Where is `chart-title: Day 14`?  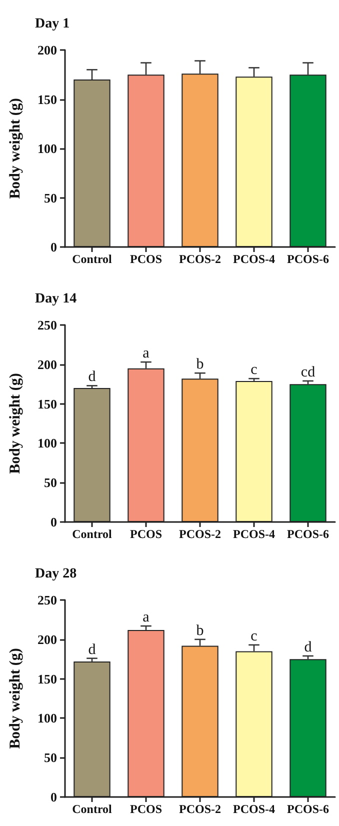
chart-title: Day 14 is located at coordinates (56, 299).